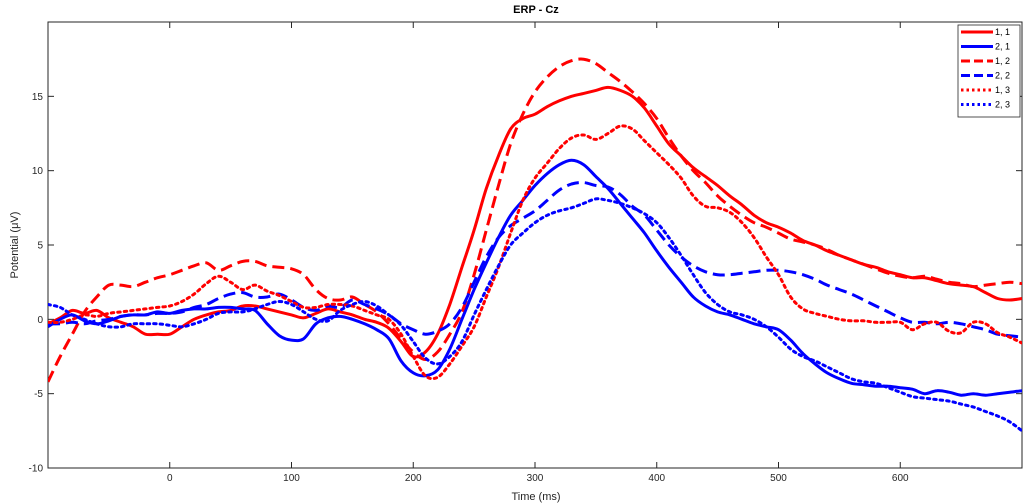 This screenshot has width=1023, height=504. What do you see at coordinates (15, 245) in the screenshot?
I see `y-axis-label: Potential (μV)` at bounding box center [15, 245].